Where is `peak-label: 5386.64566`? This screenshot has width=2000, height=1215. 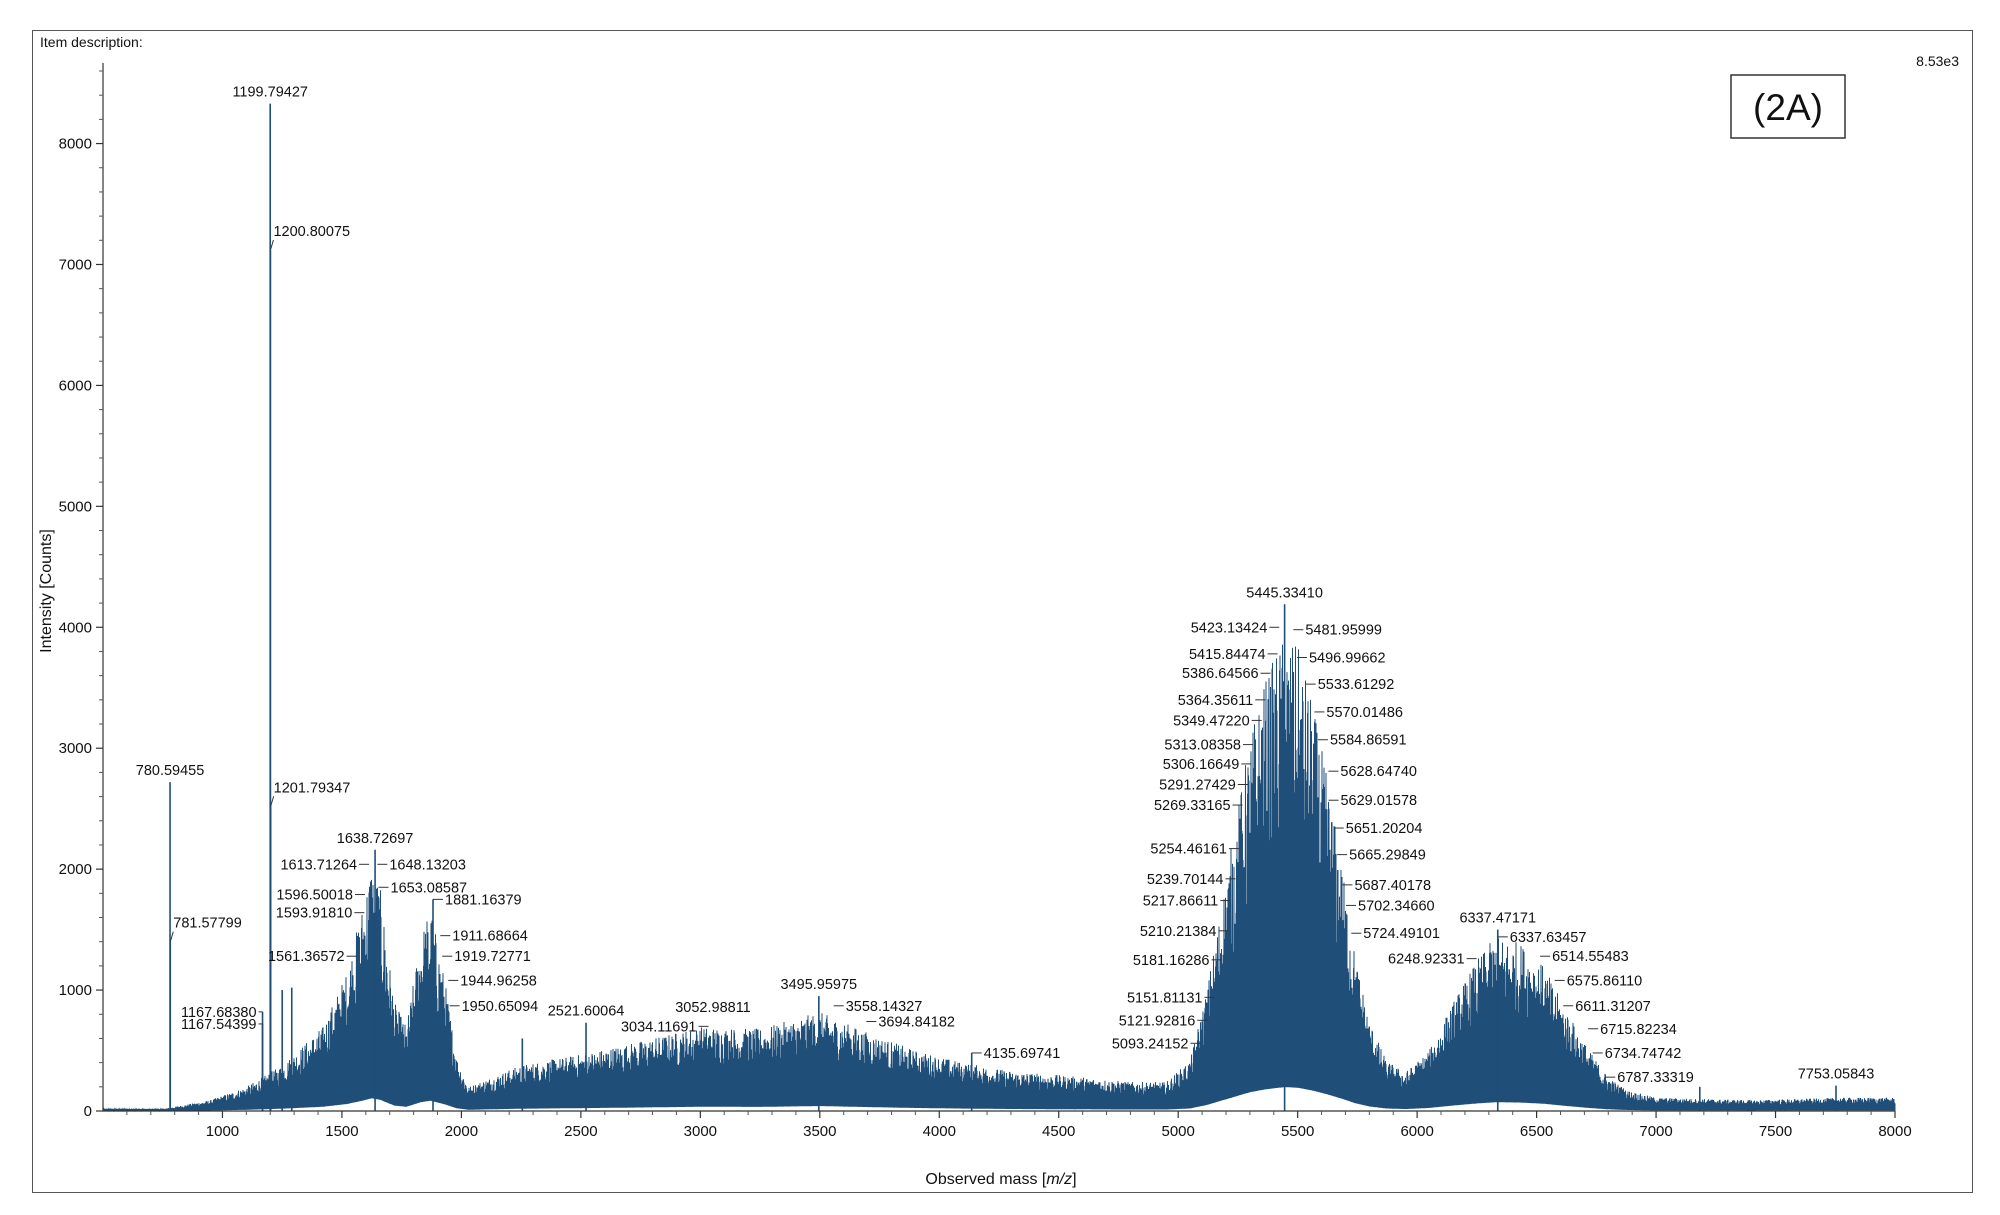 peak-label: 5386.64566 is located at coordinates (1220, 674).